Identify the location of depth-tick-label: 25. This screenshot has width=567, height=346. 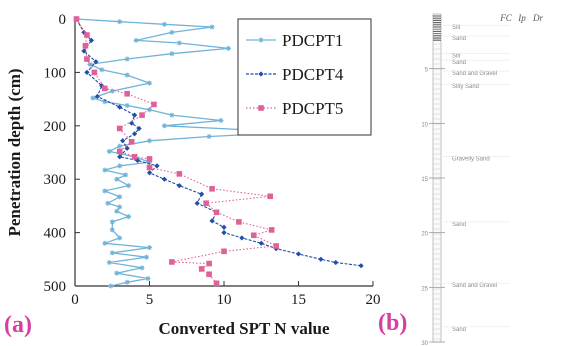
(424, 289).